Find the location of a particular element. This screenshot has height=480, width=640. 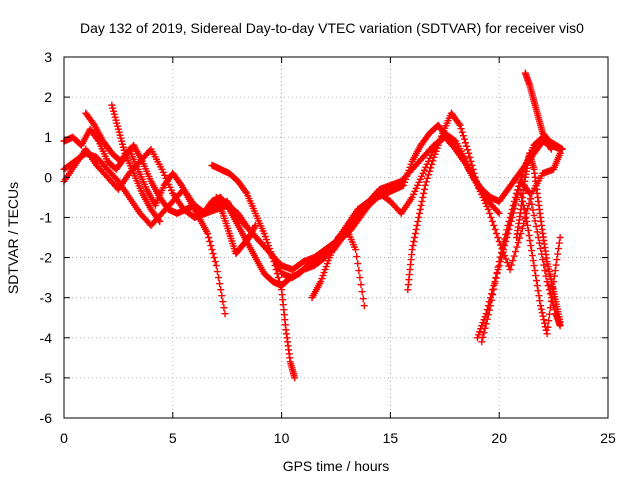

series-sat-e is located at coordinates (136, 163).